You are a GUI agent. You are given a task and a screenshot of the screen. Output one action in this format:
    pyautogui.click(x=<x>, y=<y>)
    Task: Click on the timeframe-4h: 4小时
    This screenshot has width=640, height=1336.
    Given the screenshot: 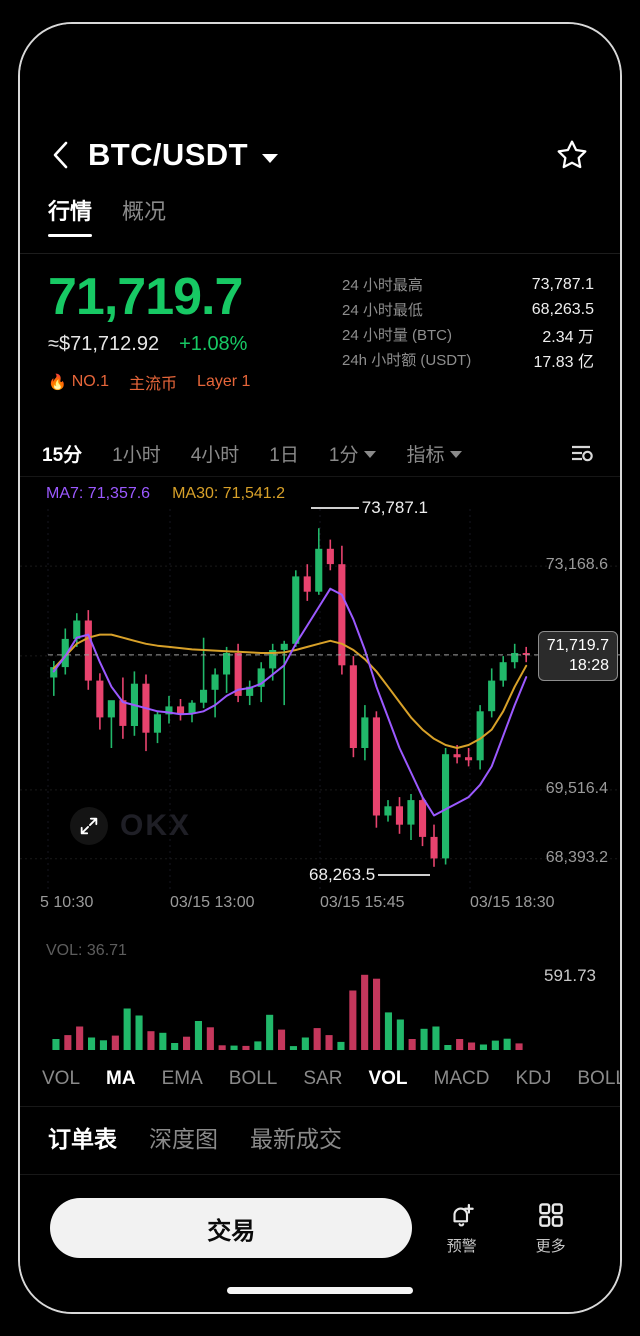 What is the action you would take?
    pyautogui.click(x=215, y=455)
    